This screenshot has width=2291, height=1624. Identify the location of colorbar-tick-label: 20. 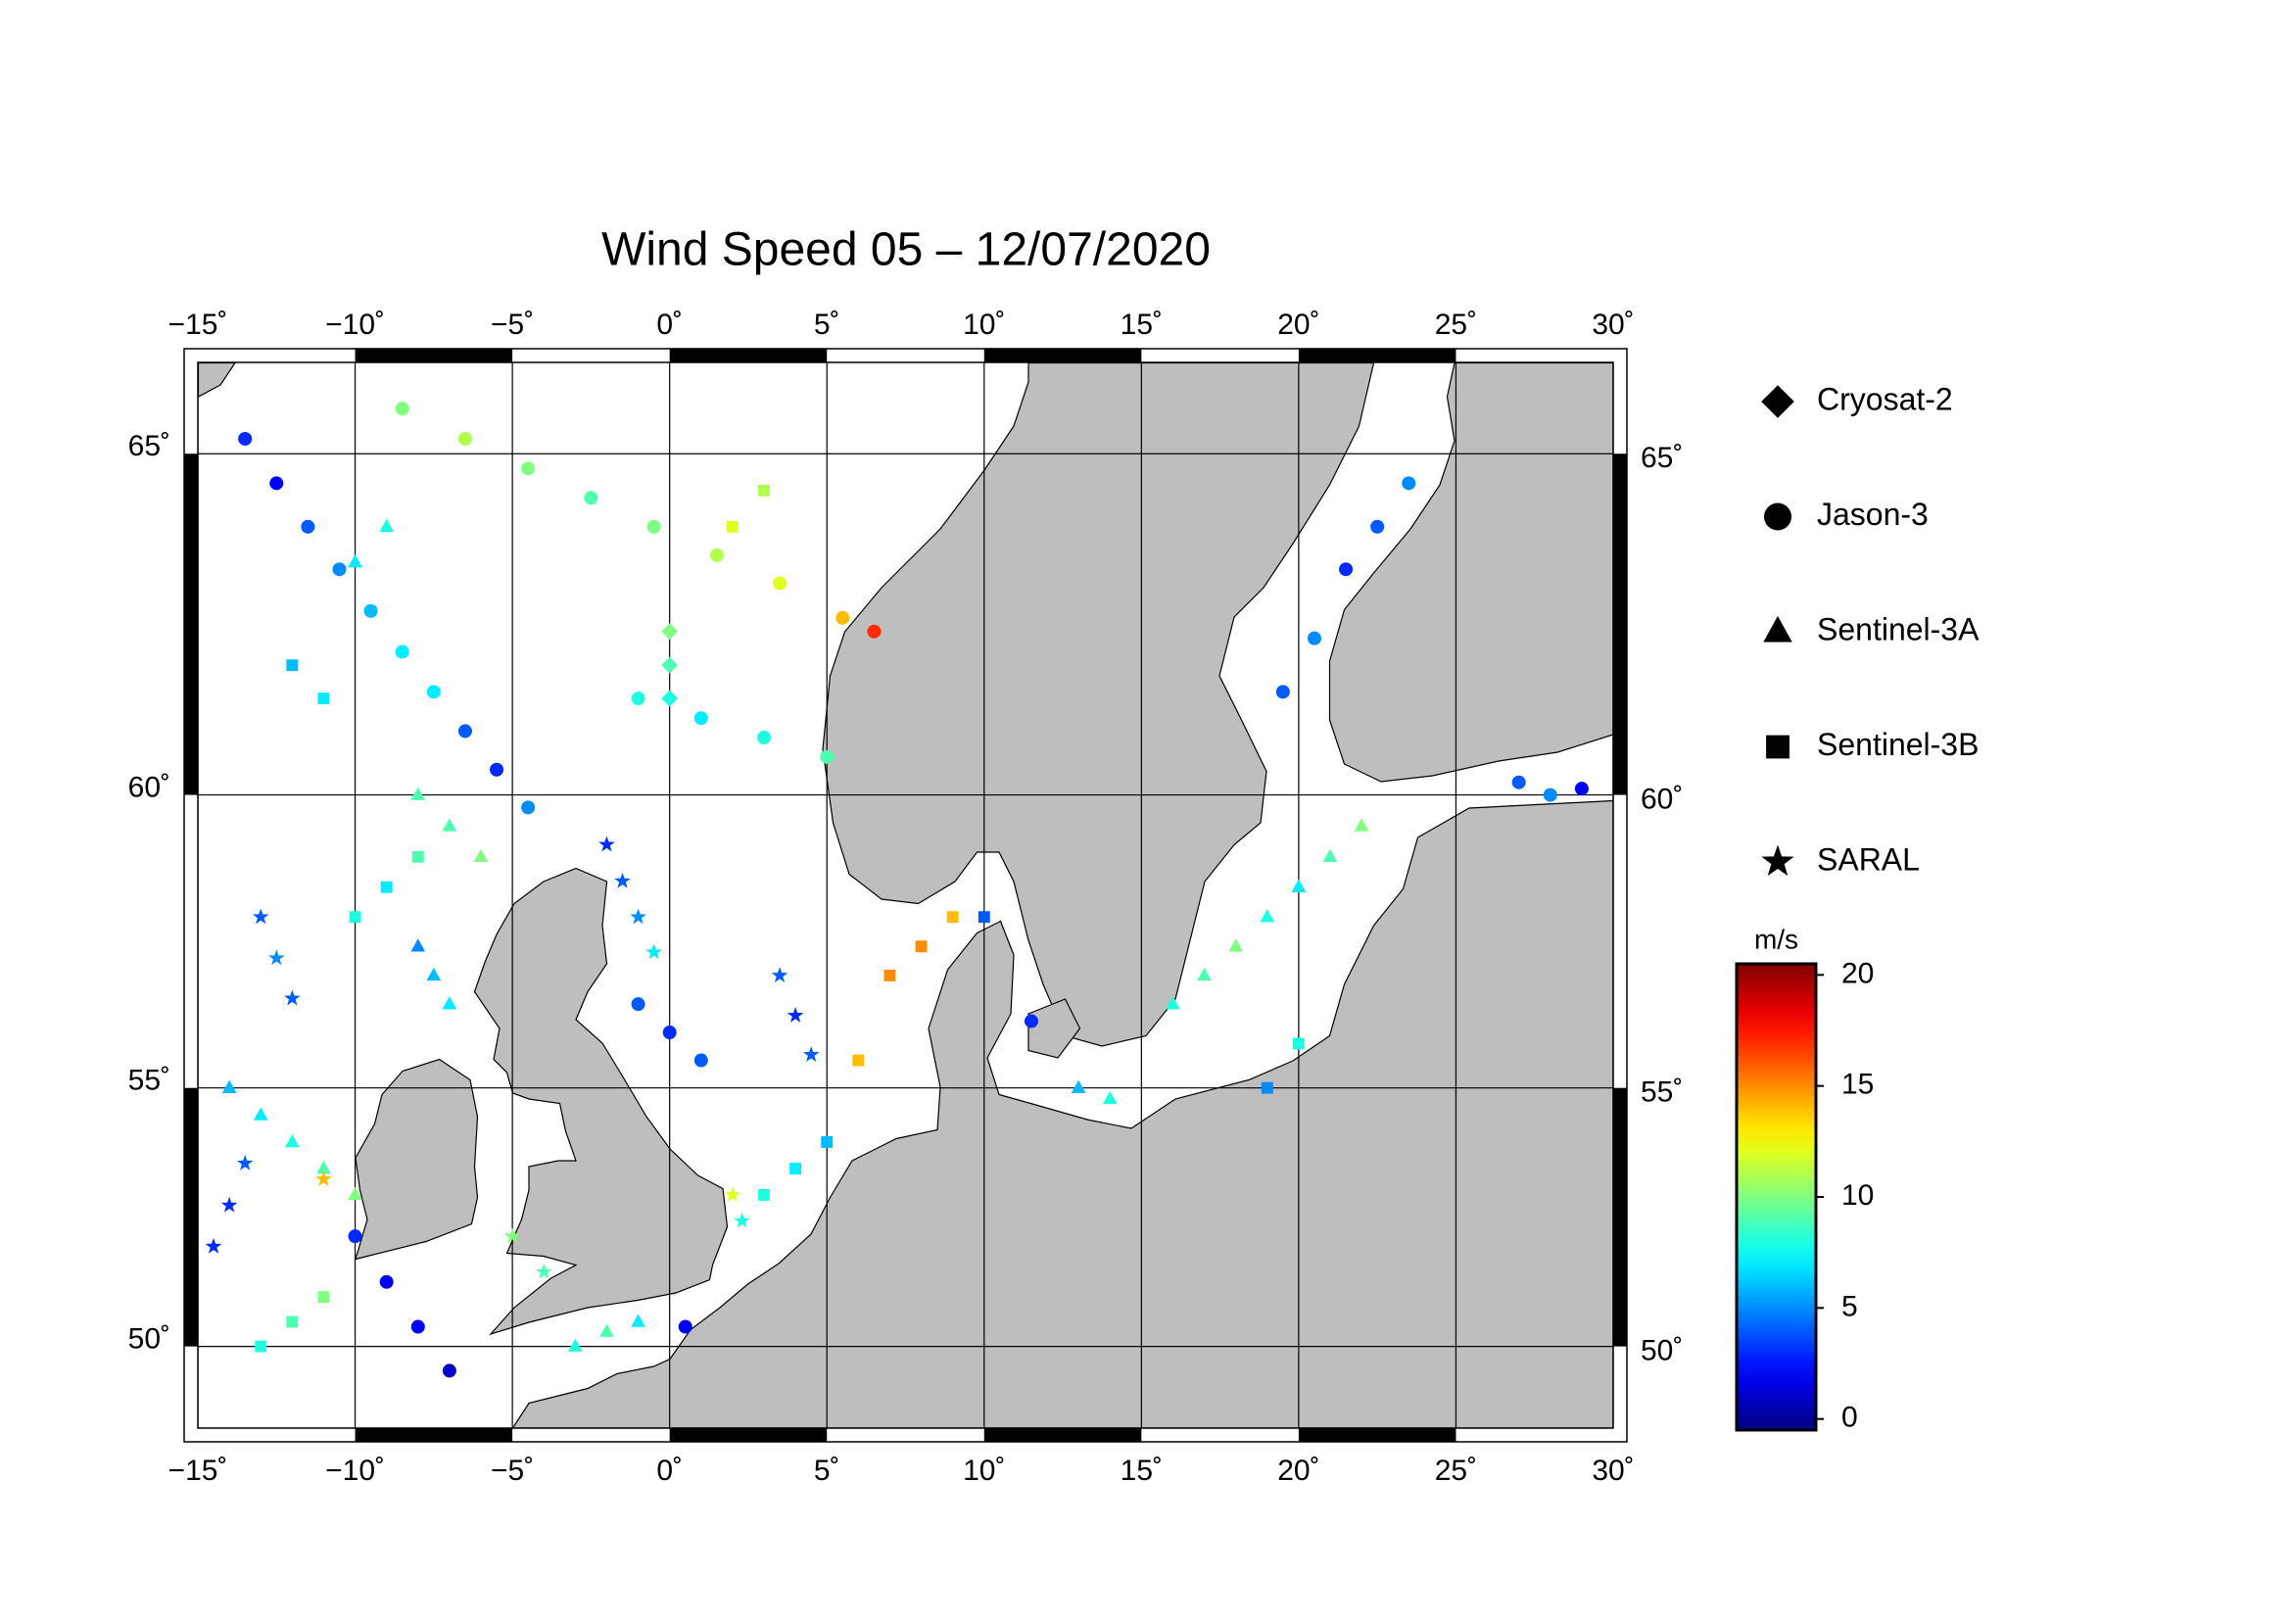
(1857, 973).